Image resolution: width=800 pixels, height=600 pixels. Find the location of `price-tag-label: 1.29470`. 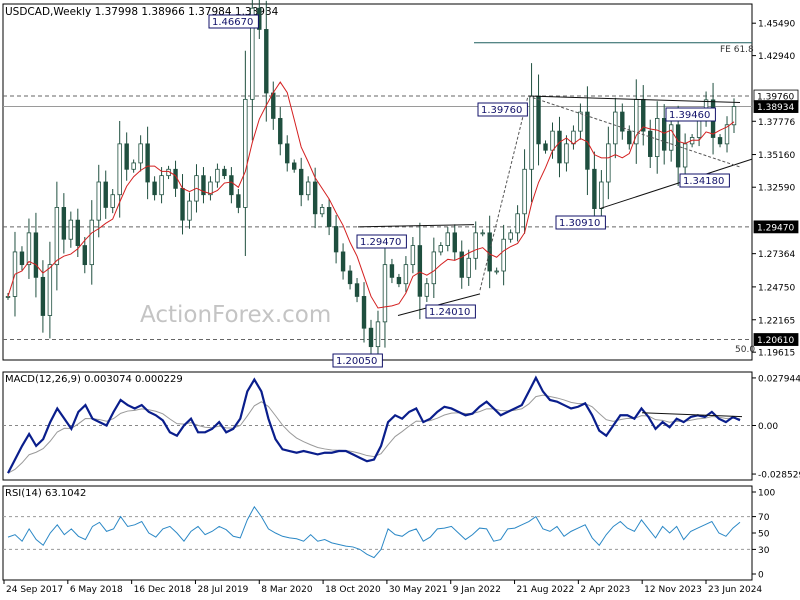

price-tag-label: 1.29470 is located at coordinates (775, 228).